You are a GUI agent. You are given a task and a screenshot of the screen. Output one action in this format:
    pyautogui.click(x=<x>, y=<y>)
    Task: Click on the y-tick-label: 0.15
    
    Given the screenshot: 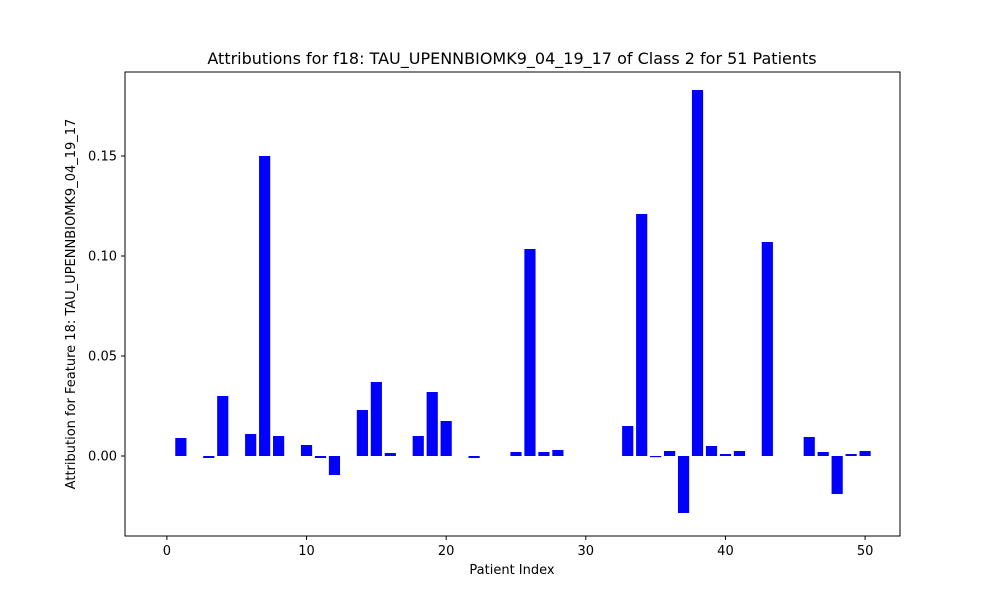 What is the action you would take?
    pyautogui.click(x=102, y=157)
    